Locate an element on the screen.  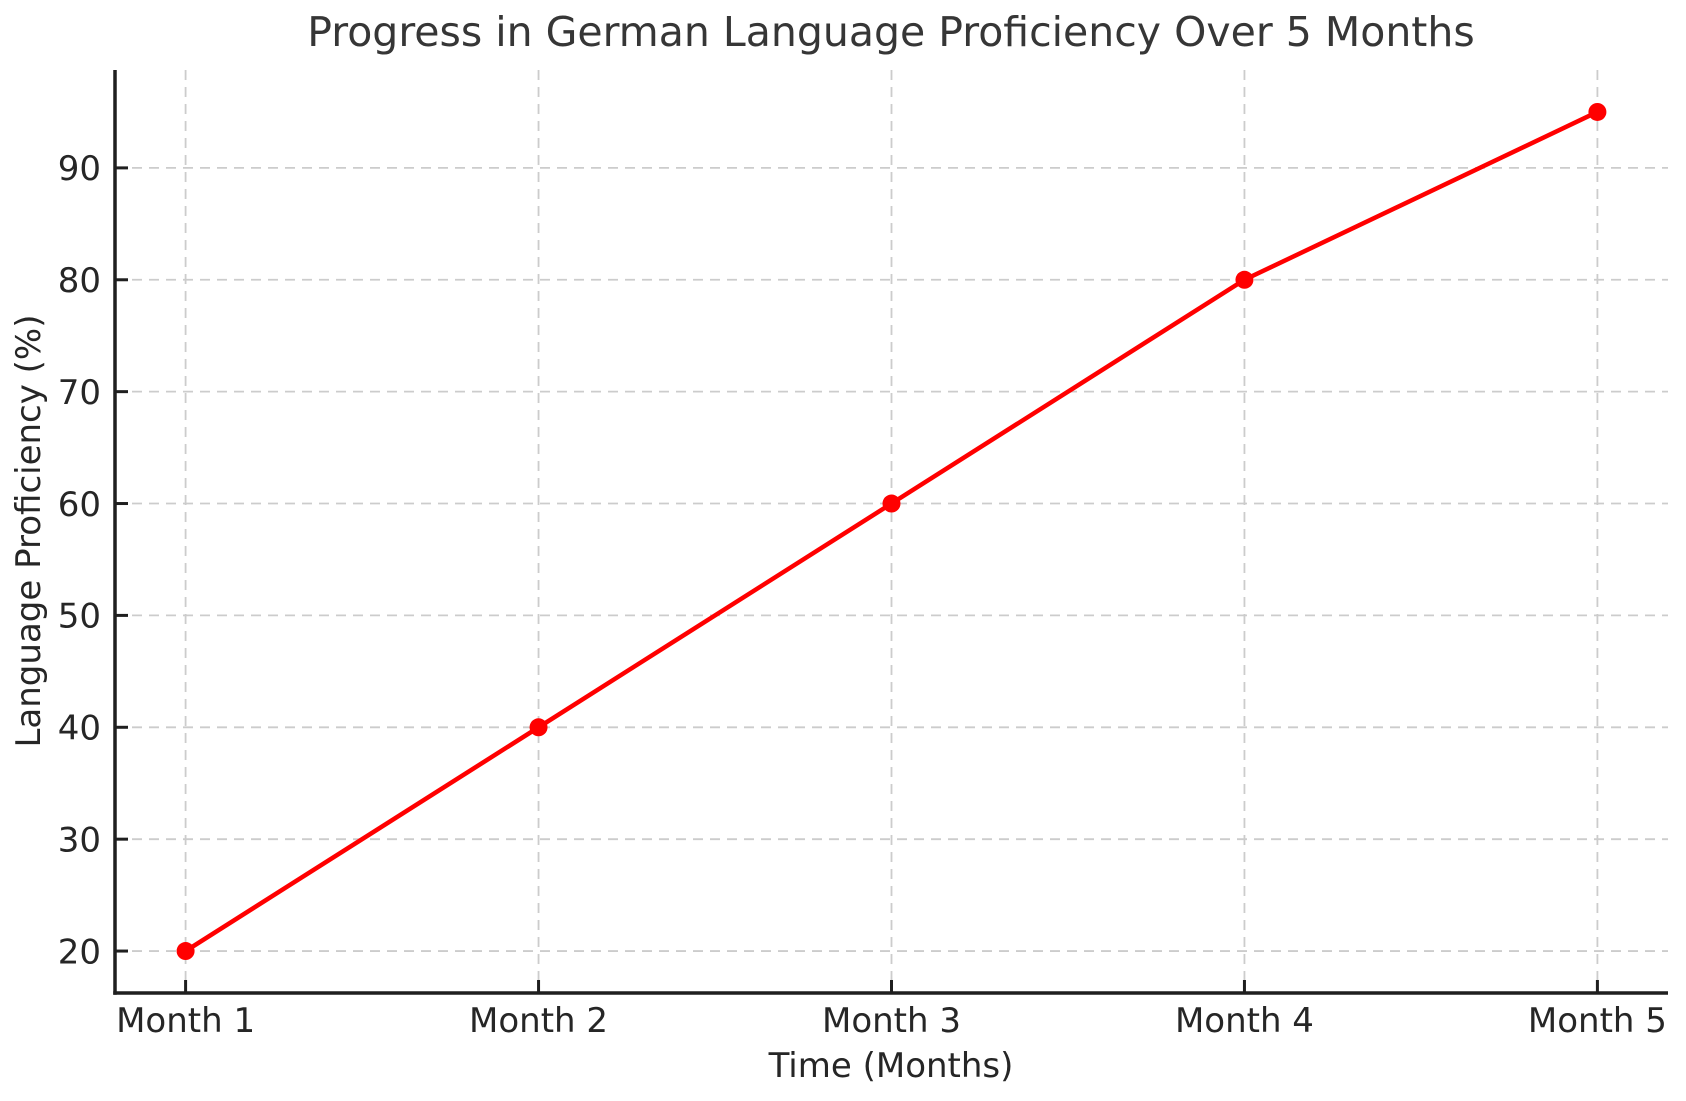
x-tick-label: Month 2 is located at coordinates (538, 1021).